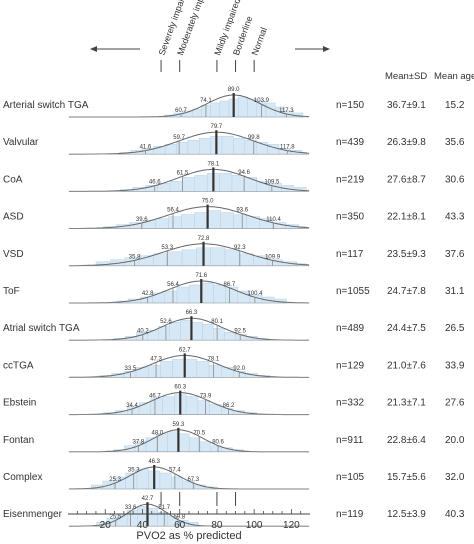 This screenshot has width=474, height=544. Describe the element at coordinates (93, 49) in the screenshot. I see `left-arrow-icon` at that location.